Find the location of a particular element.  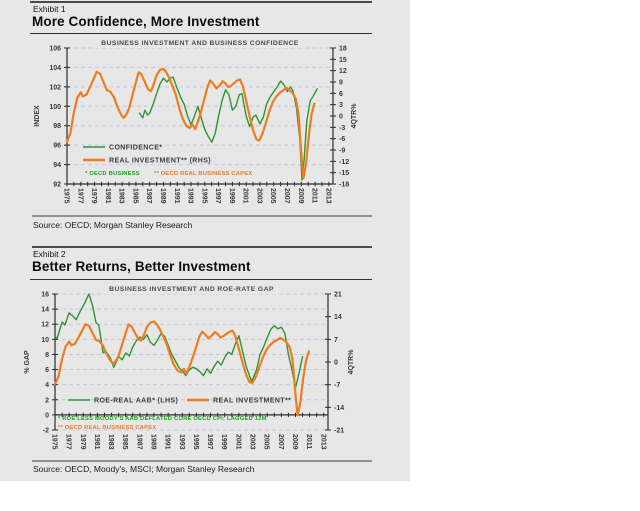

svg-text: -14 is located at coordinates (339, 408).